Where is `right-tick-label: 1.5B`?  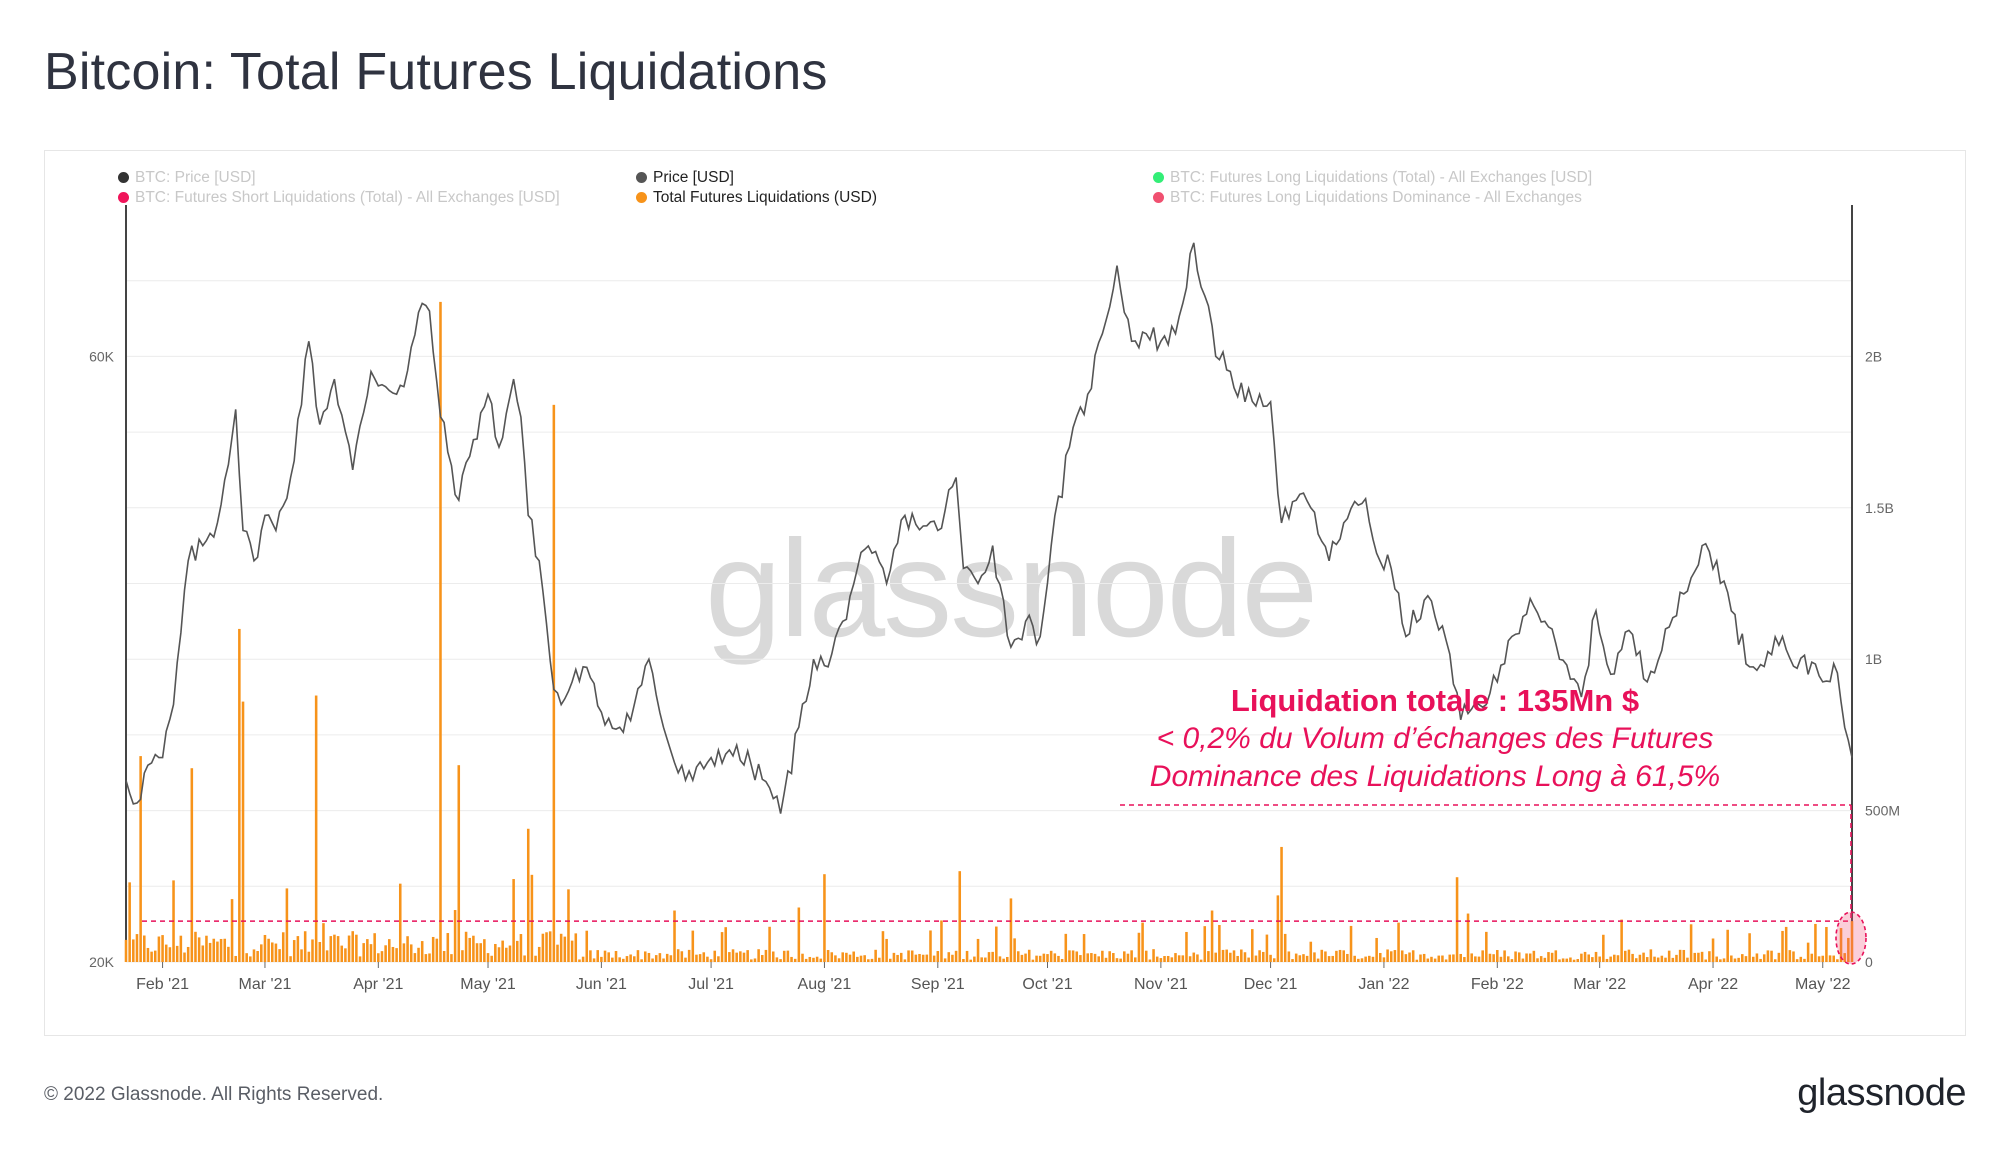 right-tick-label: 1.5B is located at coordinates (1879, 508).